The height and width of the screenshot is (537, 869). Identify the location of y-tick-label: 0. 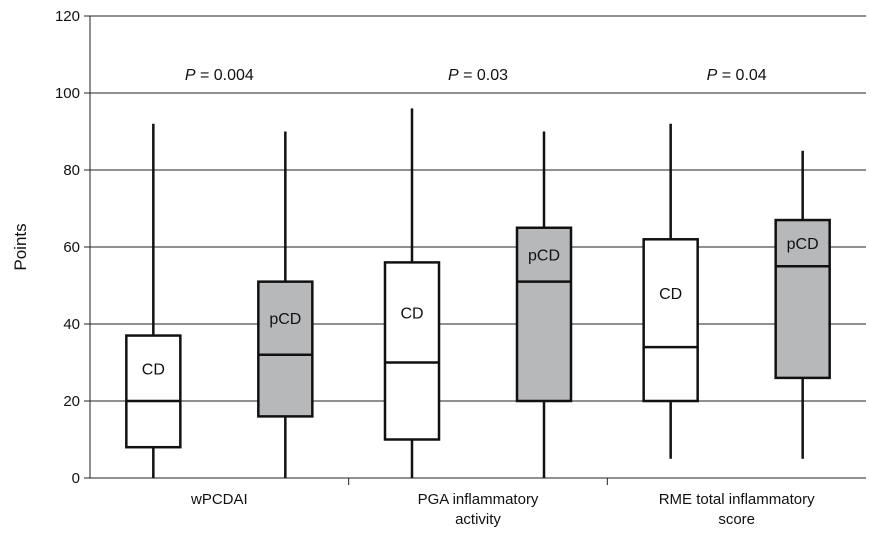
(76, 478).